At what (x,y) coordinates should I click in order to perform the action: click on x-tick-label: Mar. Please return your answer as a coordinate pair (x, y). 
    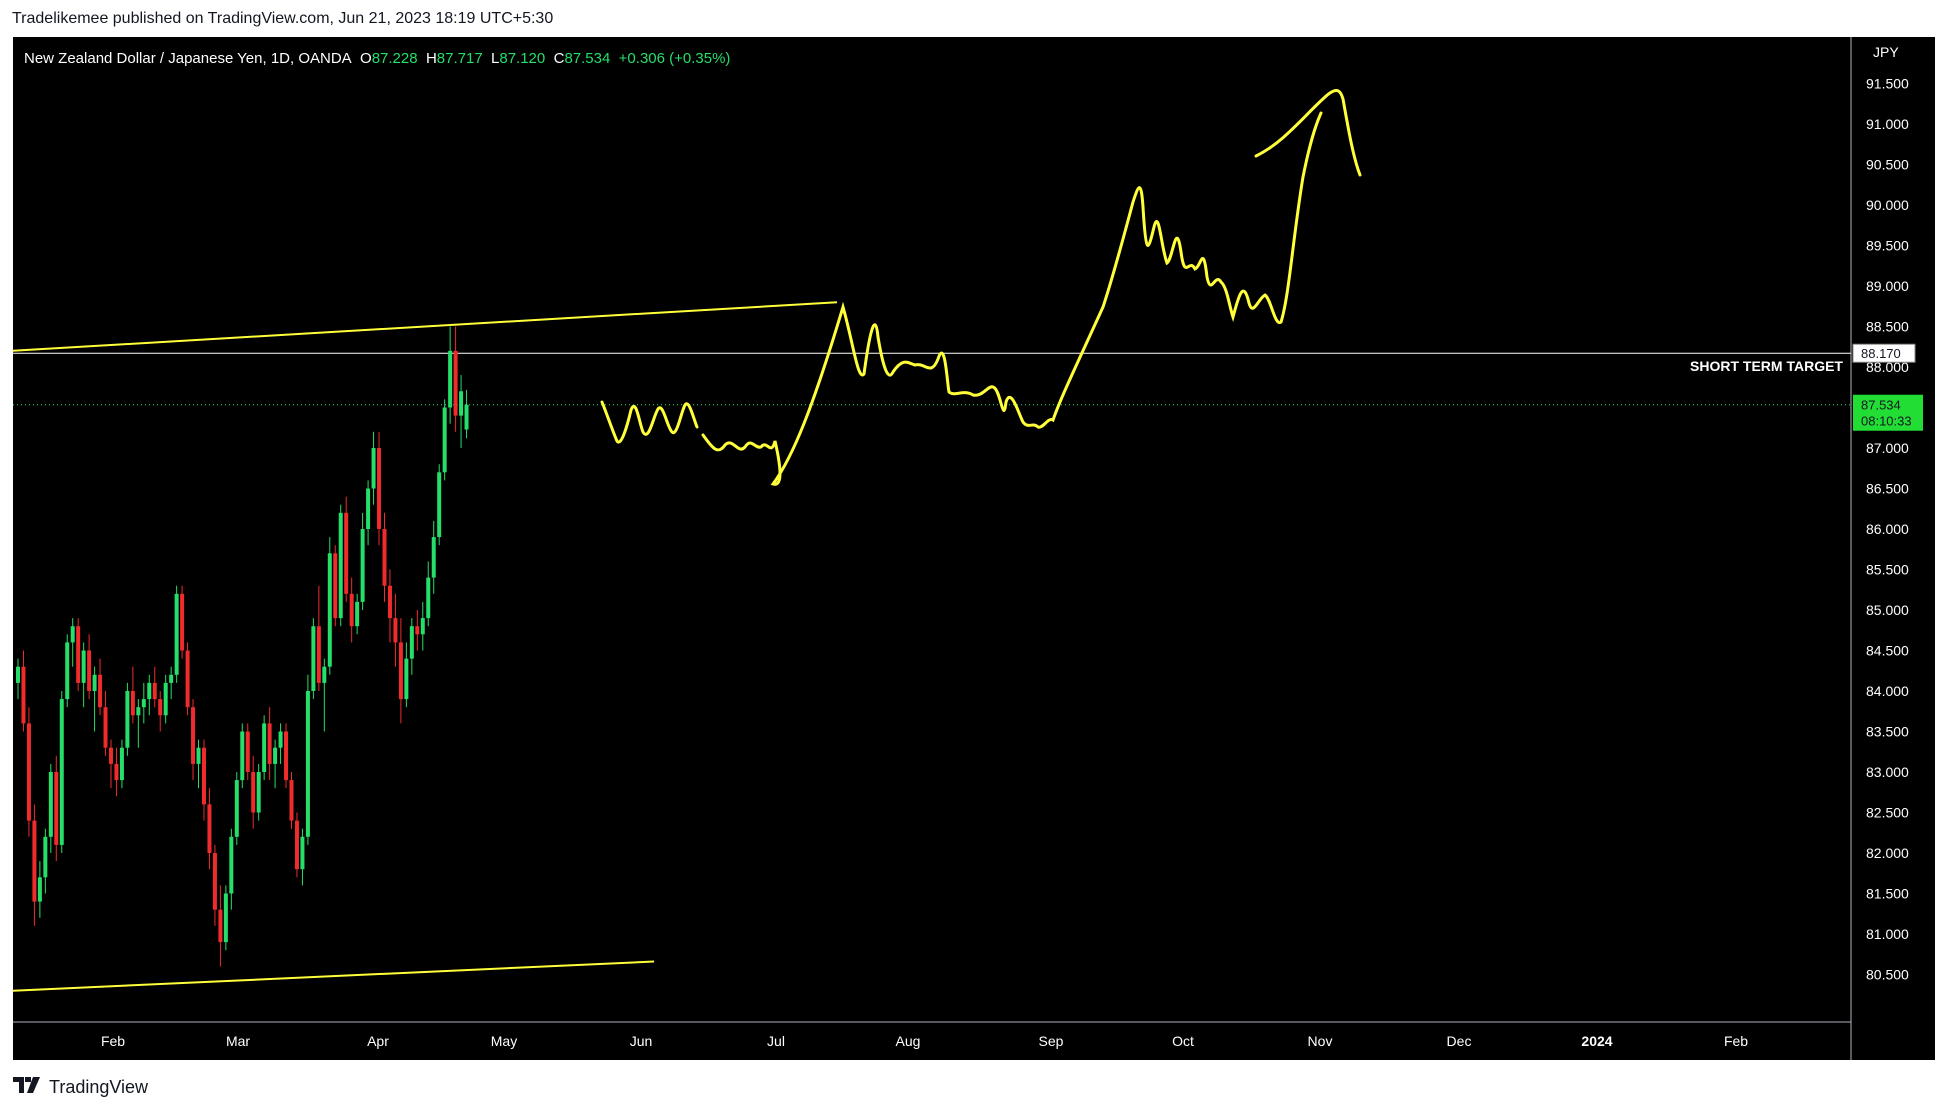
    Looking at the image, I should click on (238, 1041).